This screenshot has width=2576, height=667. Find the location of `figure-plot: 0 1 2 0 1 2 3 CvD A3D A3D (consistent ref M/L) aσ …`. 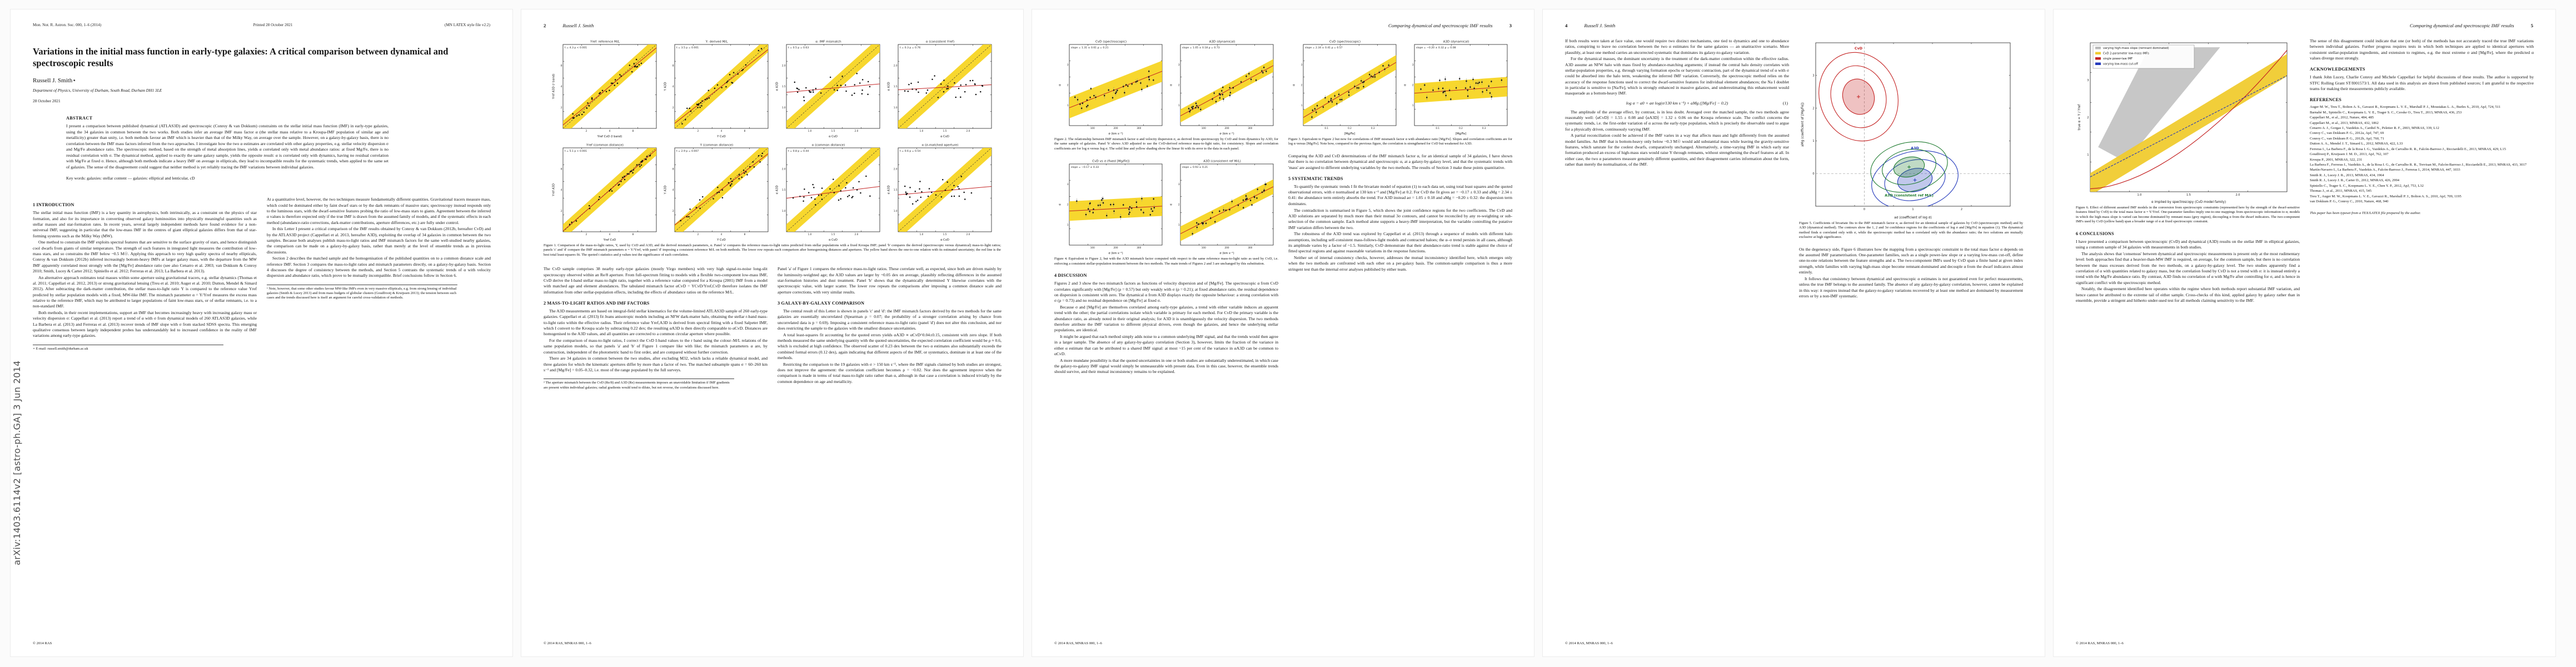

figure-plot: 0 1 2 0 1 2 3 CvD A3D A3D (consistent ref M/L) aσ … is located at coordinates (1907, 129).